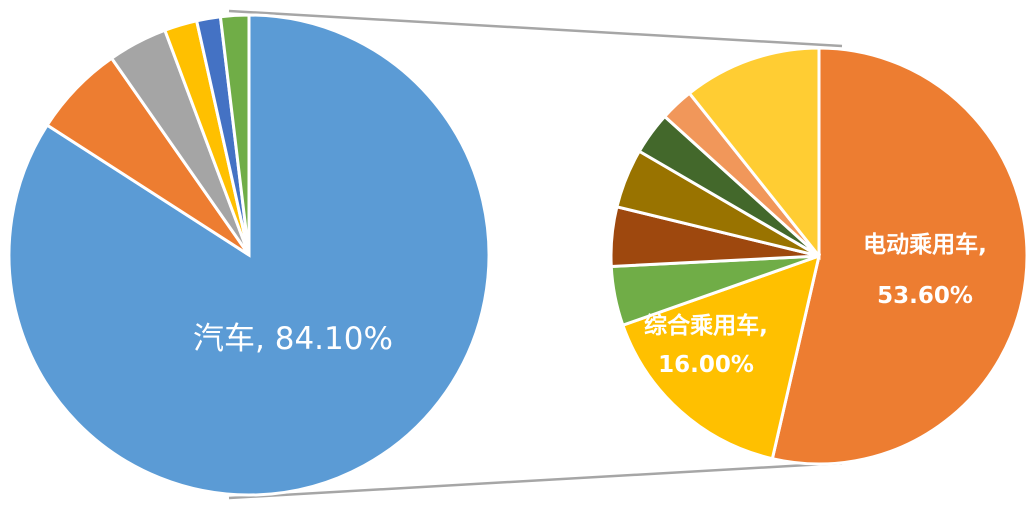  Describe the element at coordinates (535, 480) in the screenshot. I see `connector-line-bottom` at that location.